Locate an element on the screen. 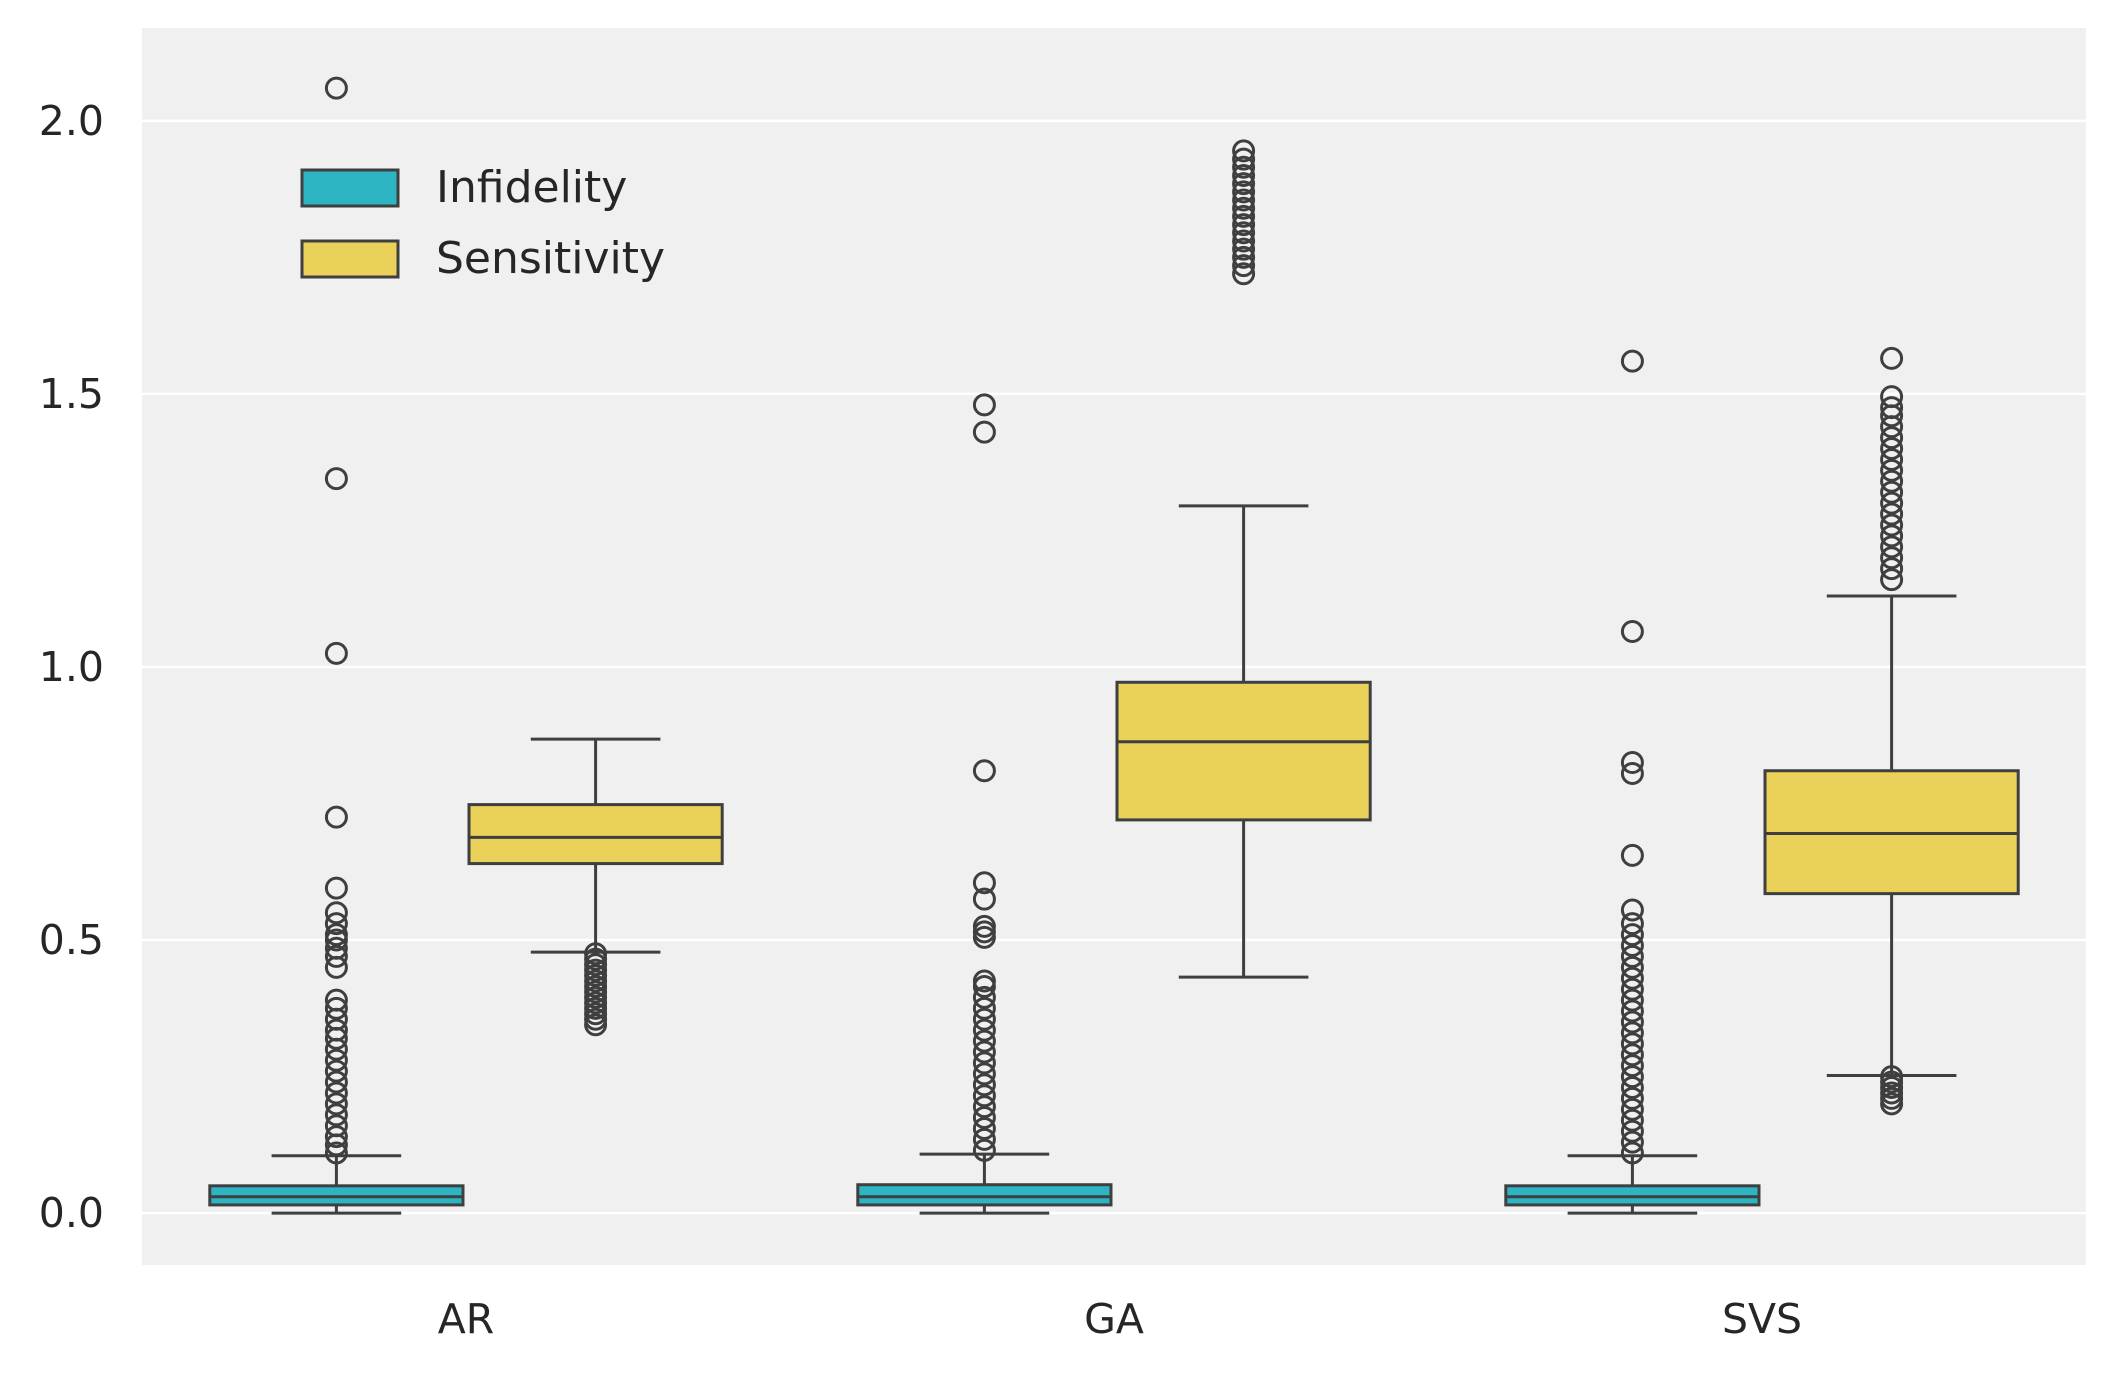  y-tick-label: 2.0 is located at coordinates (71, 121).